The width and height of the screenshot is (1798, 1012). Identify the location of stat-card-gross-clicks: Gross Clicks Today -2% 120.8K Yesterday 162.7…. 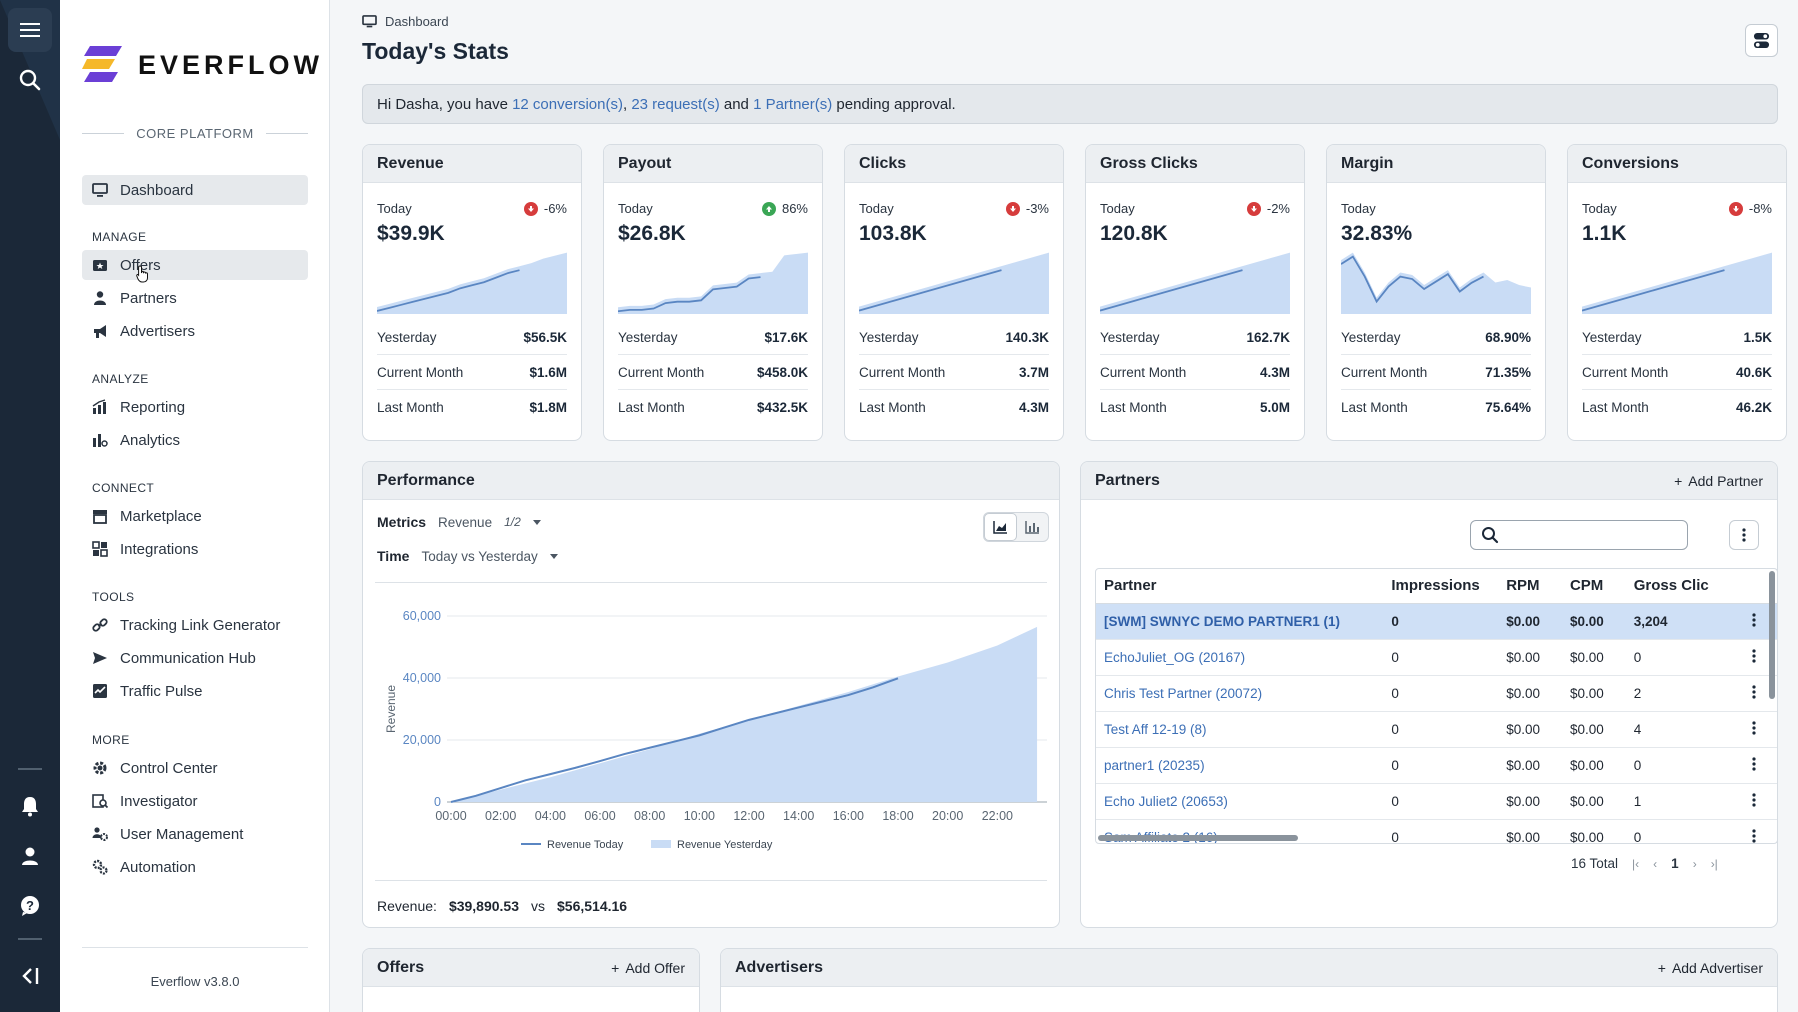
(1195, 292).